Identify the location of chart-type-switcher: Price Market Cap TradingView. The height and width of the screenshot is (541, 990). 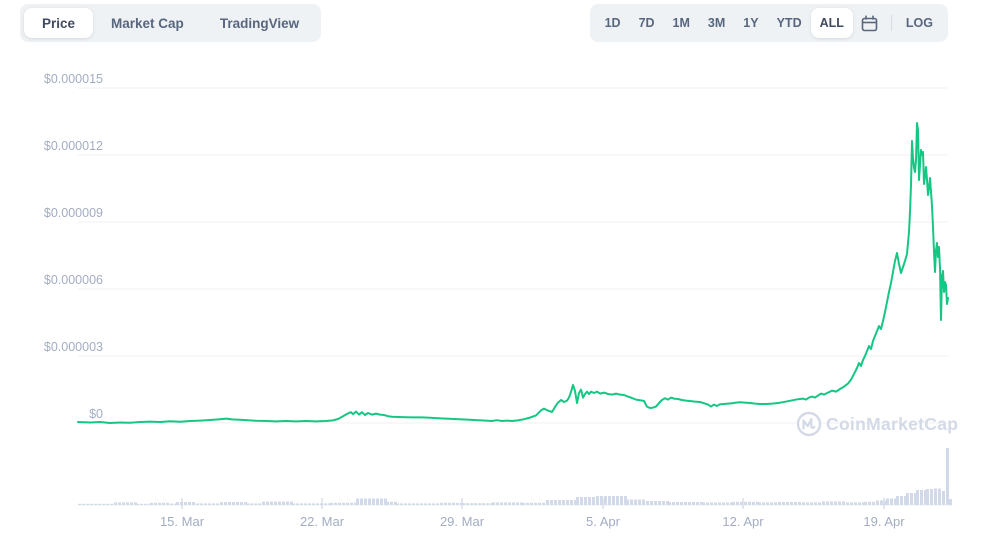
(171, 23).